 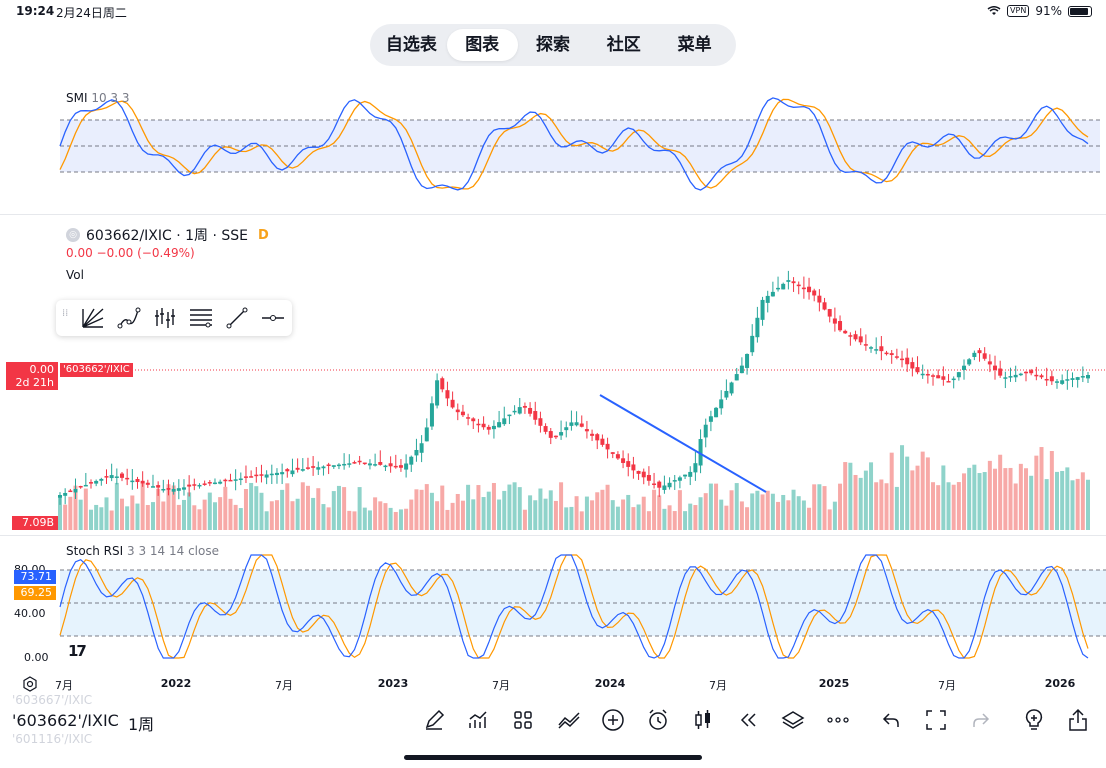 I want to click on gann-icon, so click(x=129, y=318).